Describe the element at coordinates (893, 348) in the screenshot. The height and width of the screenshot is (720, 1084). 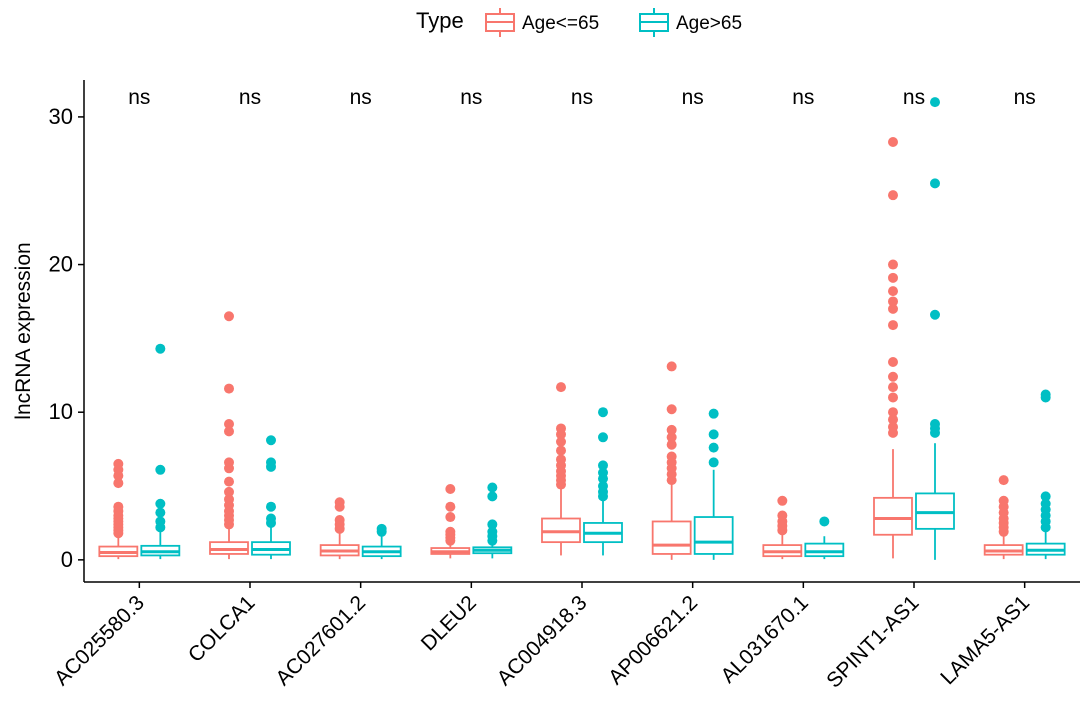
I see `box-Age<=65-SPINT1-AS1` at that location.